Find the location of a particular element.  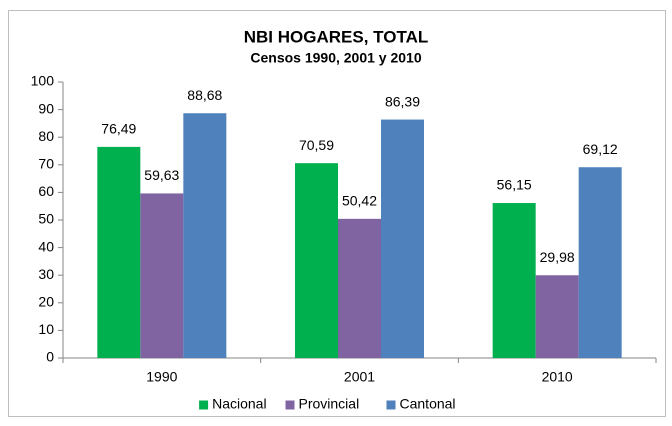

data-label: 50,42 is located at coordinates (359, 201).